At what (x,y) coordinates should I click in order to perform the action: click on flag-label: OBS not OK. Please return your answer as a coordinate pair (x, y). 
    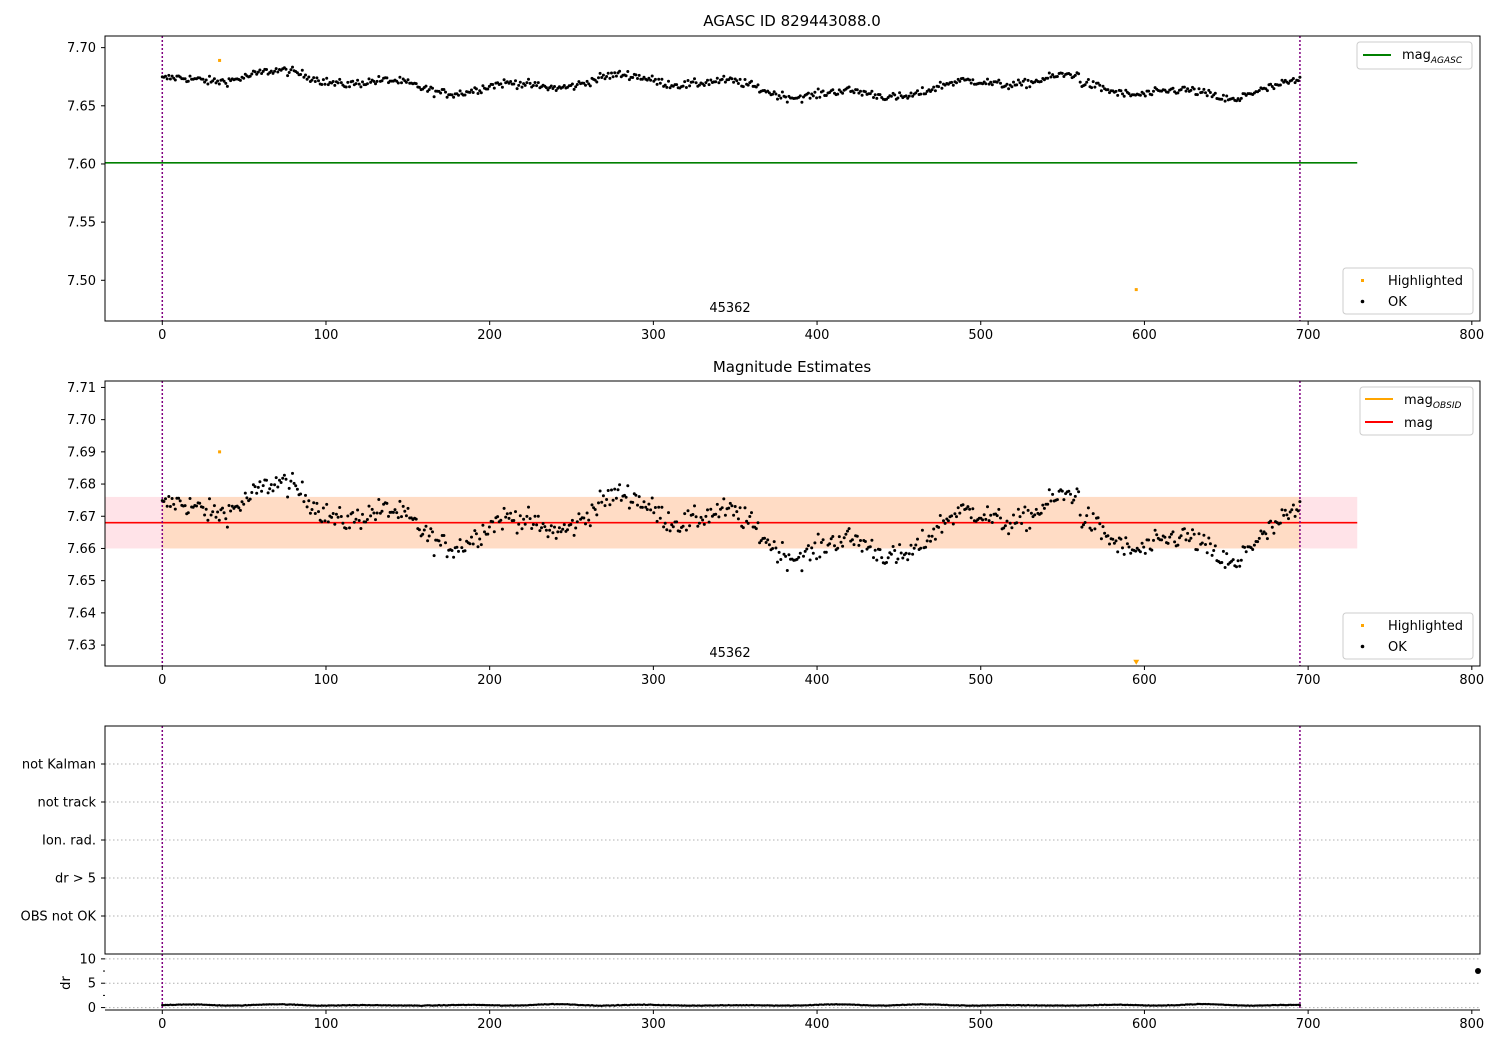
    Looking at the image, I should click on (59, 917).